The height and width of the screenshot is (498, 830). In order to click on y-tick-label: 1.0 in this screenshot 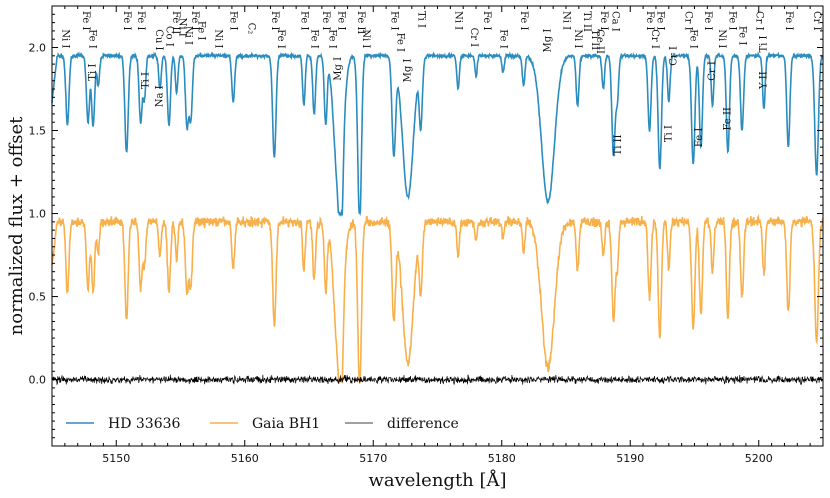, I will do `click(38, 214)`.